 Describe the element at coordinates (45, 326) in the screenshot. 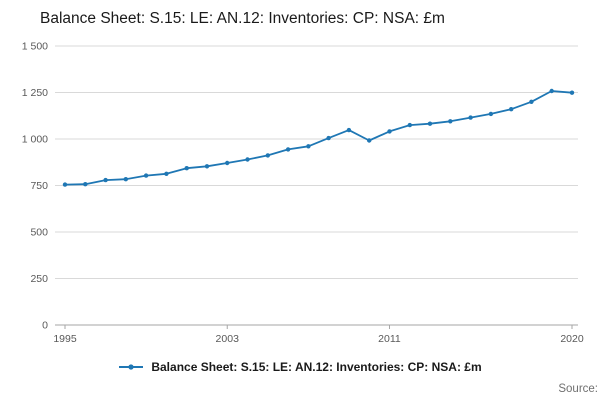

I see `y-tick-label: 0` at that location.